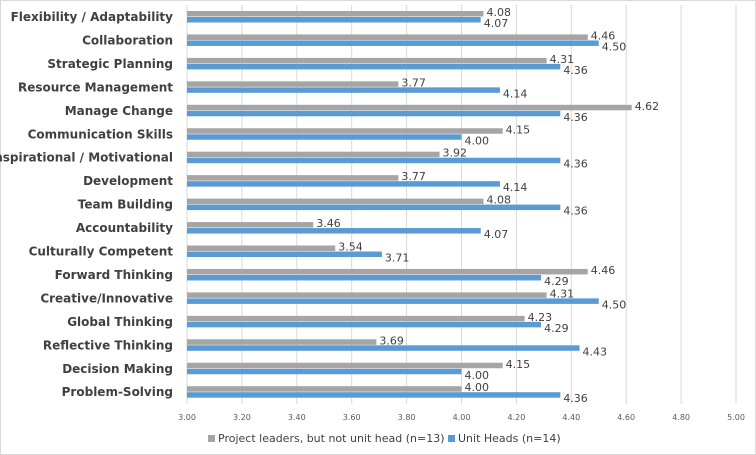 The width and height of the screenshot is (756, 455). What do you see at coordinates (626, 417) in the screenshot?
I see `x-tick-label: 4.60` at bounding box center [626, 417].